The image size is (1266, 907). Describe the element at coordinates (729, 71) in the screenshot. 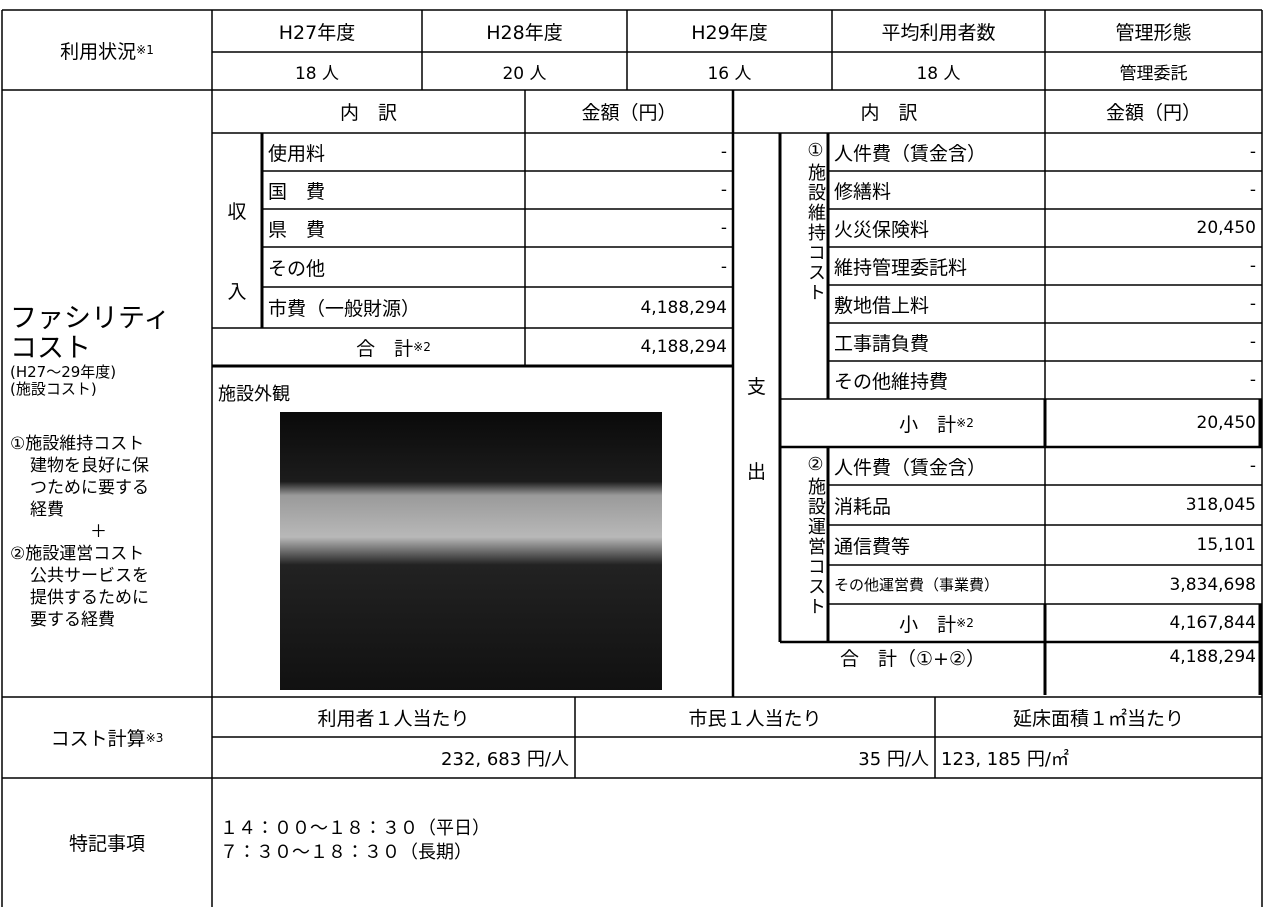

I see `usage-value: 16 人` at that location.